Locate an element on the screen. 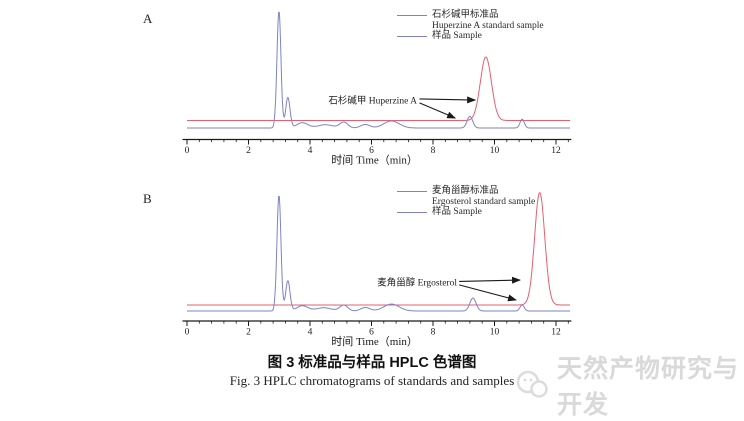 The image size is (744, 421). wechat-logo-icon is located at coordinates (532, 384).